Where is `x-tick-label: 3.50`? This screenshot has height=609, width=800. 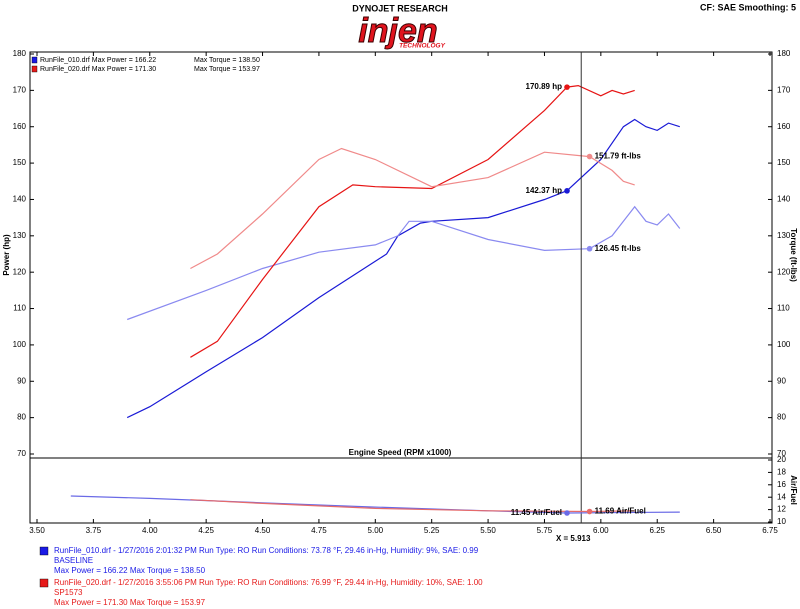
x-tick-label: 3.50 is located at coordinates (37, 530).